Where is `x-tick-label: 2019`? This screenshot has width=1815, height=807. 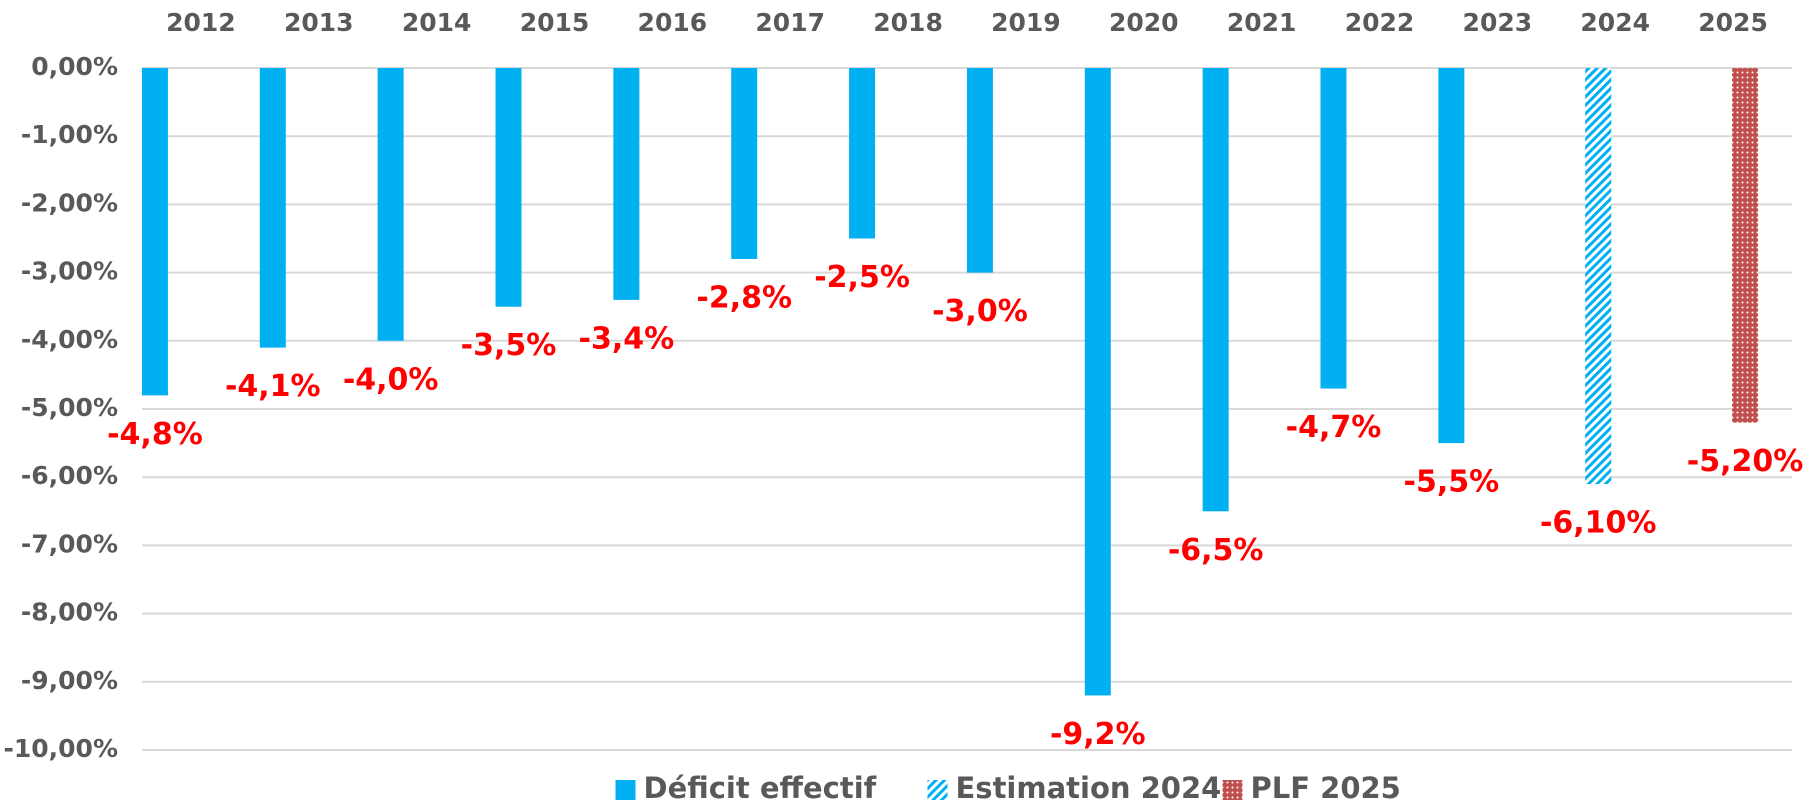
x-tick-label: 2019 is located at coordinates (1026, 22).